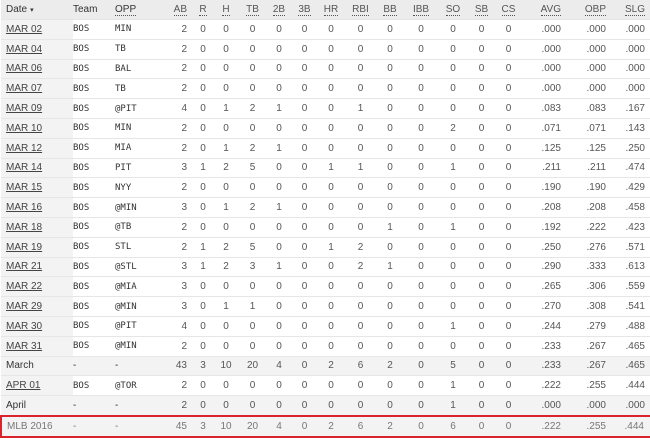  I want to click on cell-obp: .000, so click(589, 88).